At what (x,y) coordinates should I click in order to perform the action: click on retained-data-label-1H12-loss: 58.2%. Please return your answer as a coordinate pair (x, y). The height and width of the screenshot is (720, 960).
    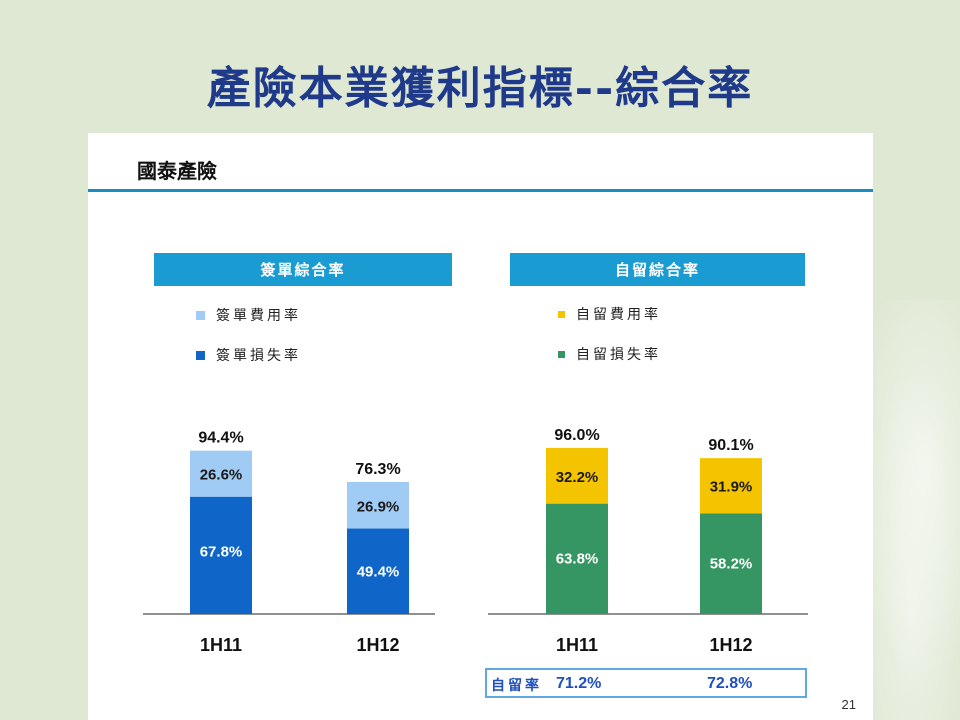
    Looking at the image, I should click on (731, 564).